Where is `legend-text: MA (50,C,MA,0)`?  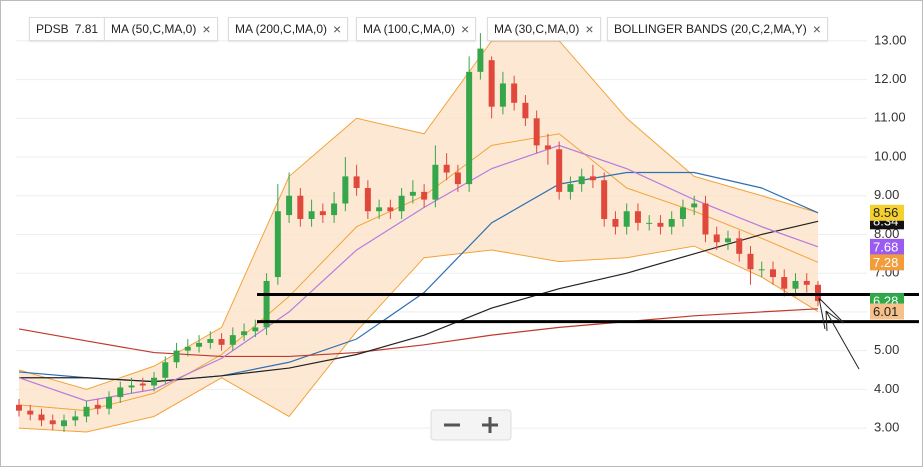
legend-text: MA (50,C,MA,0) is located at coordinates (154, 29).